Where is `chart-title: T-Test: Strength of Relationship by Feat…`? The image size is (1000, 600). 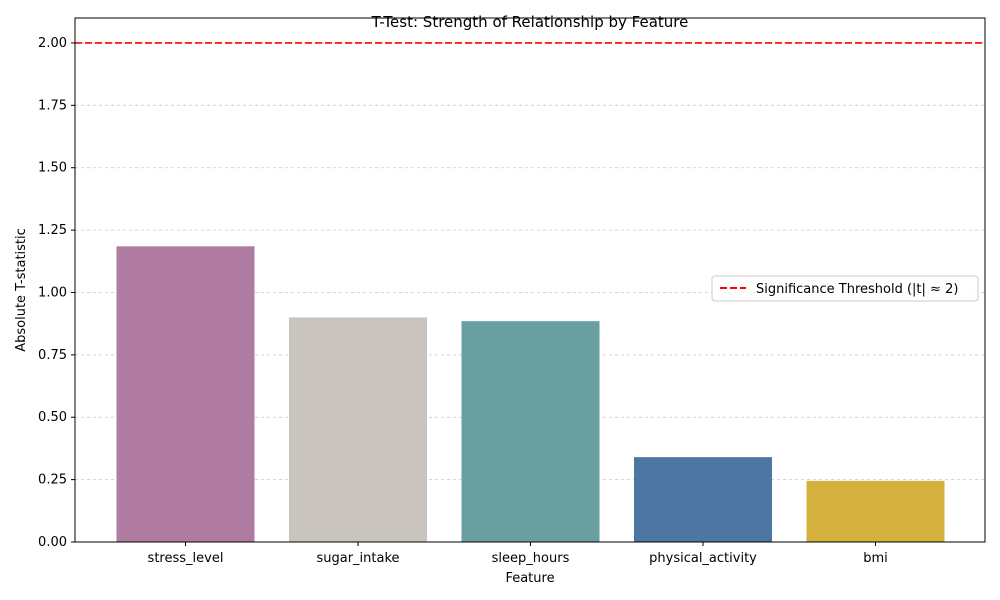
chart-title: T-Test: Strength of Relationship by Feat… is located at coordinates (530, 22).